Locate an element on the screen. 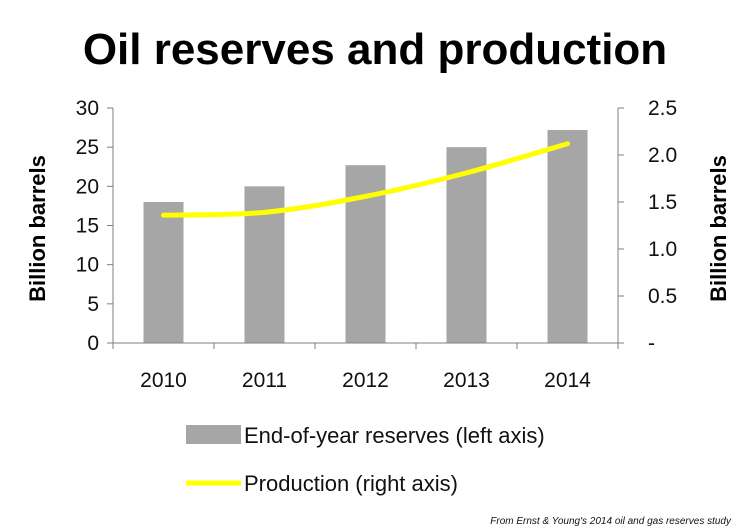  bar-2010 is located at coordinates (163, 272).